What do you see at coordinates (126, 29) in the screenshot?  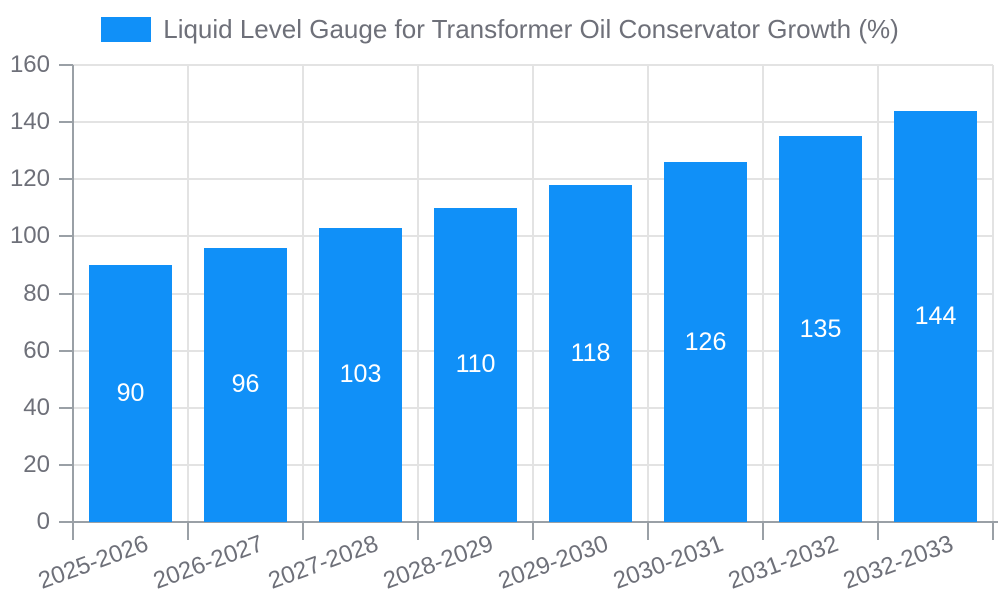 I see `legend-swatch` at bounding box center [126, 29].